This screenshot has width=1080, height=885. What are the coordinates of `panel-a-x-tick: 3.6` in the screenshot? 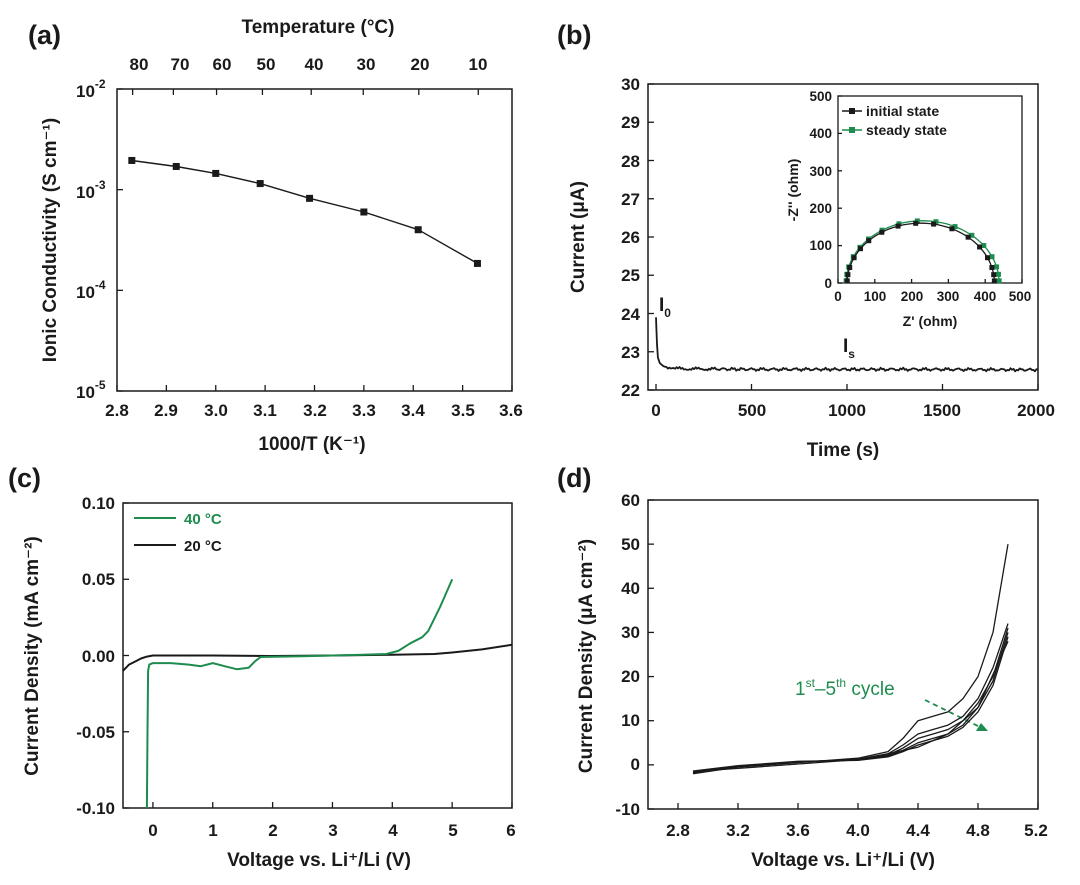 It's located at (511, 410).